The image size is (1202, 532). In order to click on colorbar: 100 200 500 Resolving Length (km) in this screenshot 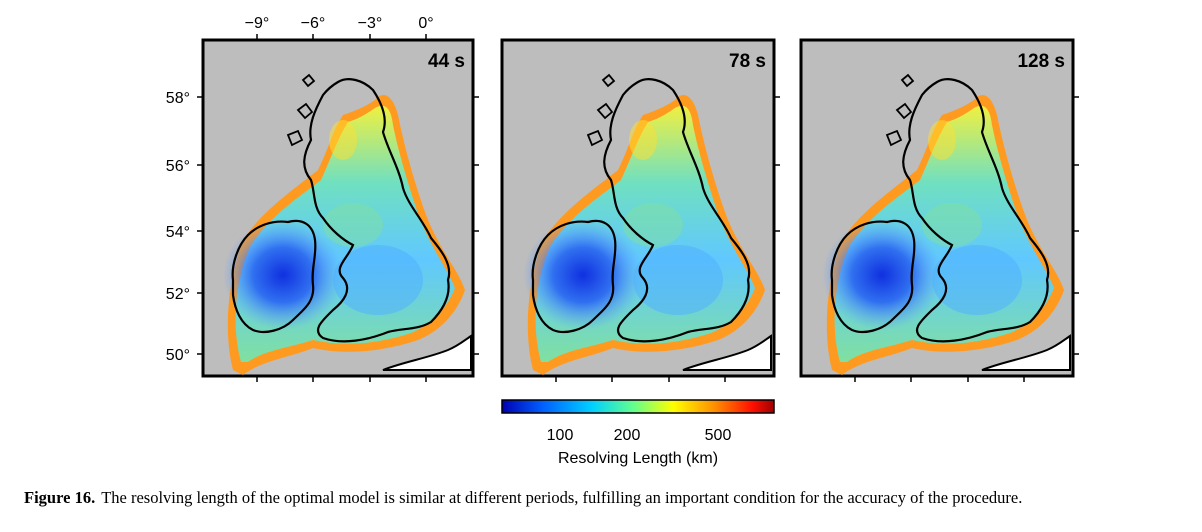, I will do `click(638, 433)`.